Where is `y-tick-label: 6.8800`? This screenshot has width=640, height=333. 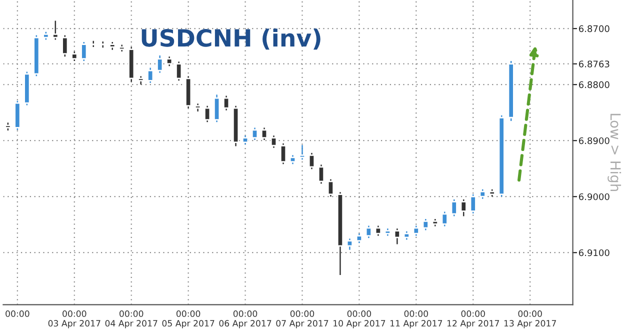 y-tick-label: 6.8800 is located at coordinates (594, 84).